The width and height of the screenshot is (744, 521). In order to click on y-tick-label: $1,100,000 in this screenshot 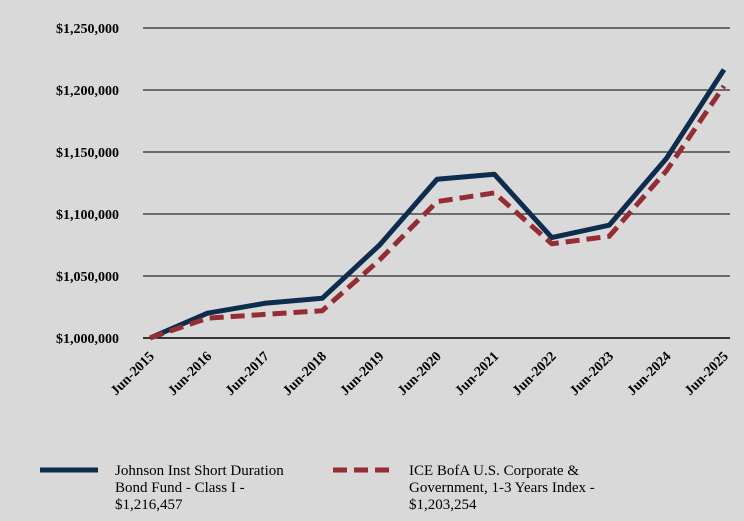, I will do `click(87, 215)`.